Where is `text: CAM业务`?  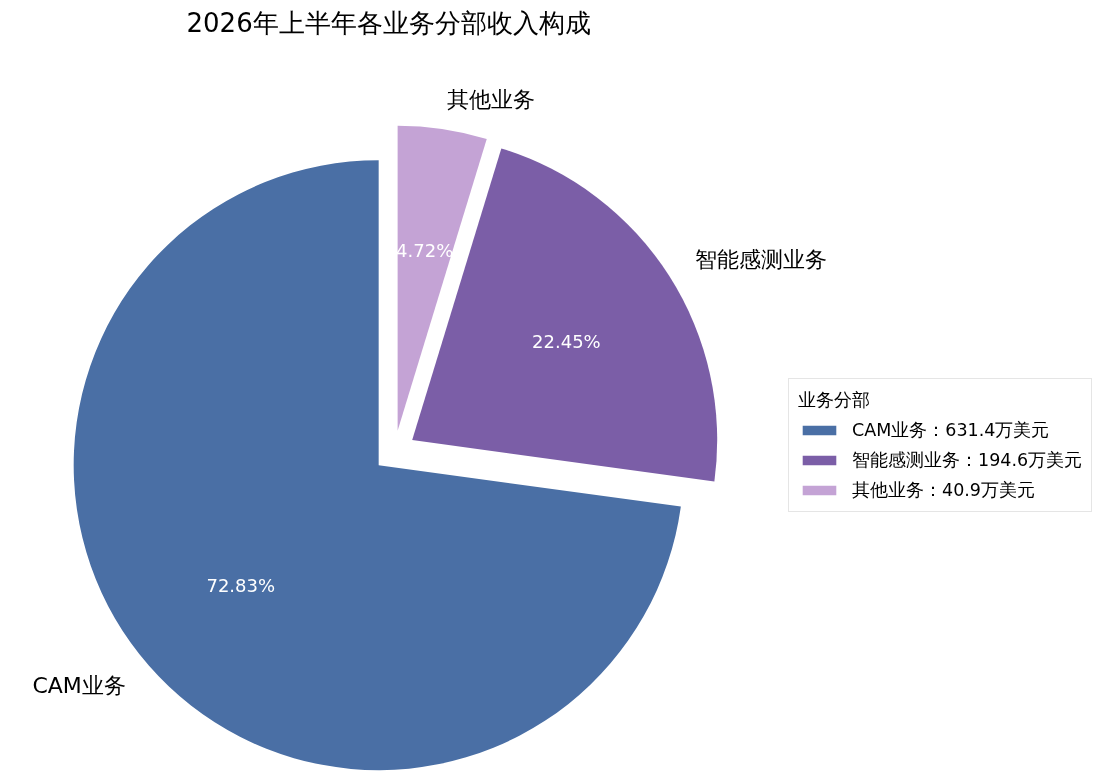 text: CAM业务 is located at coordinates (79, 685).